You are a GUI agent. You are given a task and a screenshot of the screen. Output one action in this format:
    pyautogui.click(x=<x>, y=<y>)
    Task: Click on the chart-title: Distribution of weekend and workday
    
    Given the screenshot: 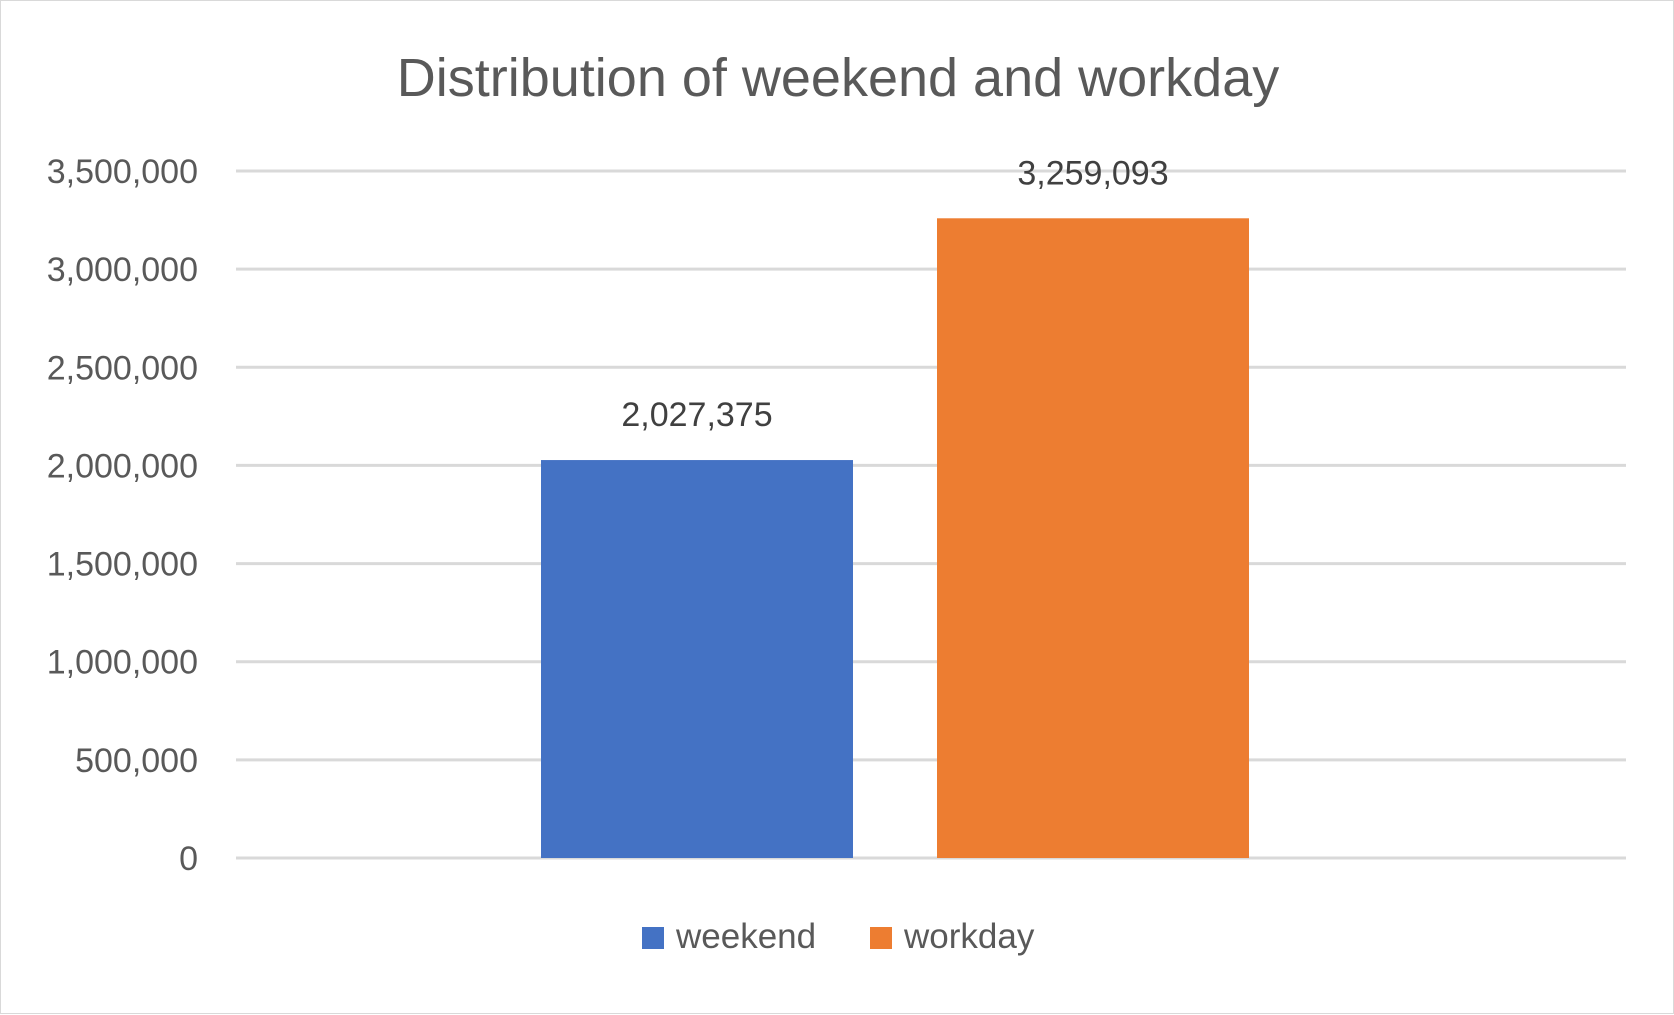 What is the action you would take?
    pyautogui.click(x=838, y=78)
    